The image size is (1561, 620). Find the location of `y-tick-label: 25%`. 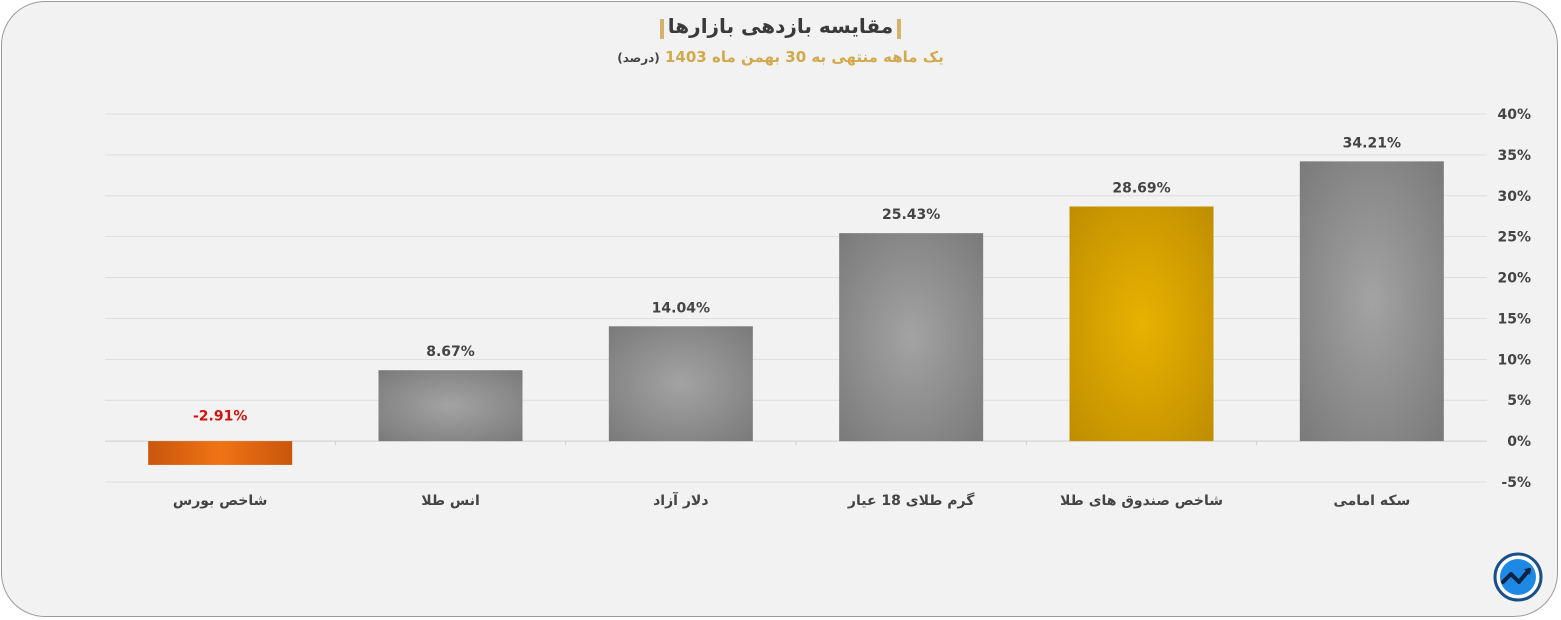

y-tick-label: 25% is located at coordinates (1514, 238).